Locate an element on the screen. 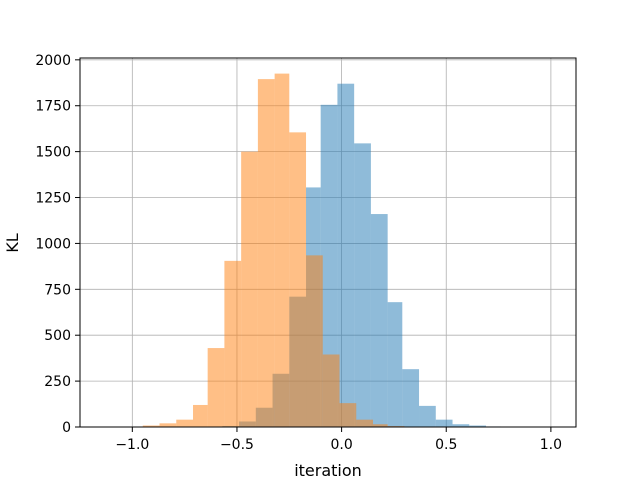 This screenshot has width=640, height=480. y-tick-label: 1000 is located at coordinates (53, 244).